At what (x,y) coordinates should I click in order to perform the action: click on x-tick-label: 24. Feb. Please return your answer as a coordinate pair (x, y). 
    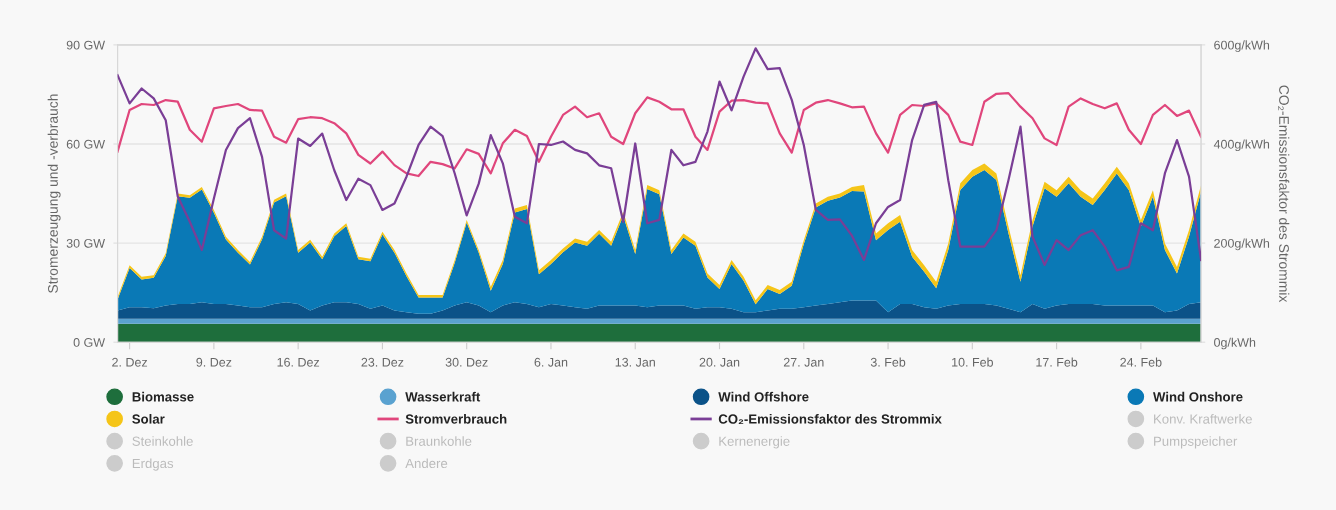
    Looking at the image, I should click on (1141, 362).